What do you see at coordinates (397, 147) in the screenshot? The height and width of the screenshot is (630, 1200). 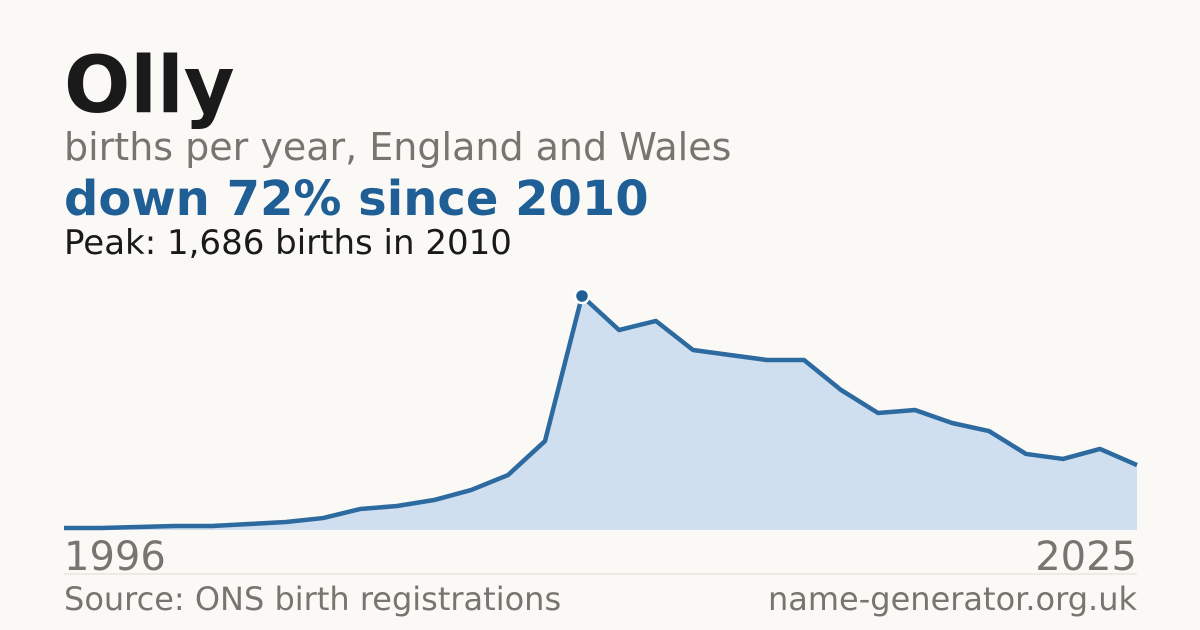 I see `subtitle: births per year, England and Wales` at bounding box center [397, 147].